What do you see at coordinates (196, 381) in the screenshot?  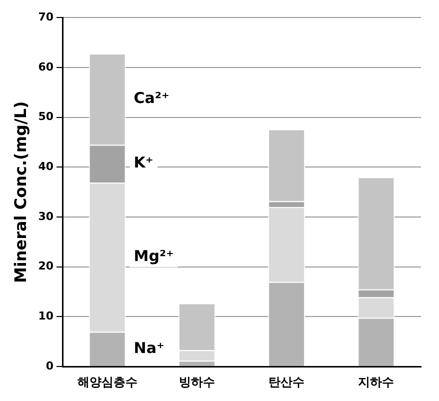 I see `x-tick-label: 빙하수` at bounding box center [196, 381].